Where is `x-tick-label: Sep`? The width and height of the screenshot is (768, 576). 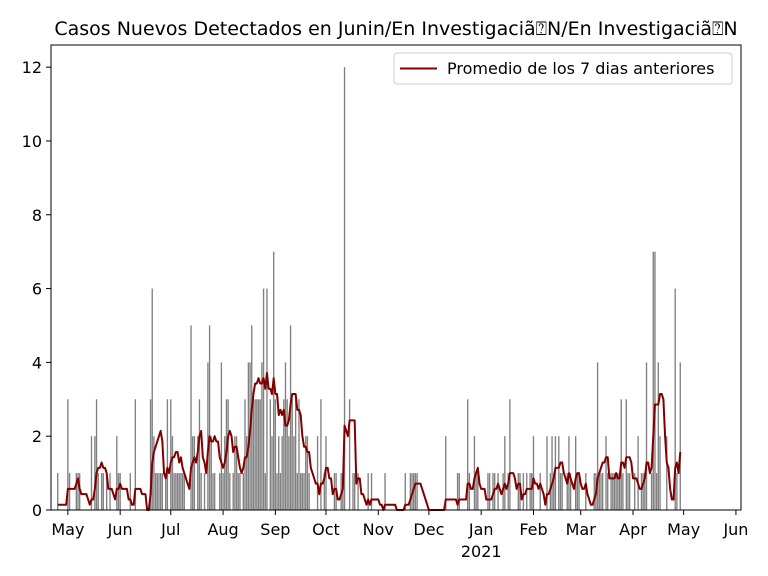
x-tick-label: Sep is located at coordinates (275, 529).